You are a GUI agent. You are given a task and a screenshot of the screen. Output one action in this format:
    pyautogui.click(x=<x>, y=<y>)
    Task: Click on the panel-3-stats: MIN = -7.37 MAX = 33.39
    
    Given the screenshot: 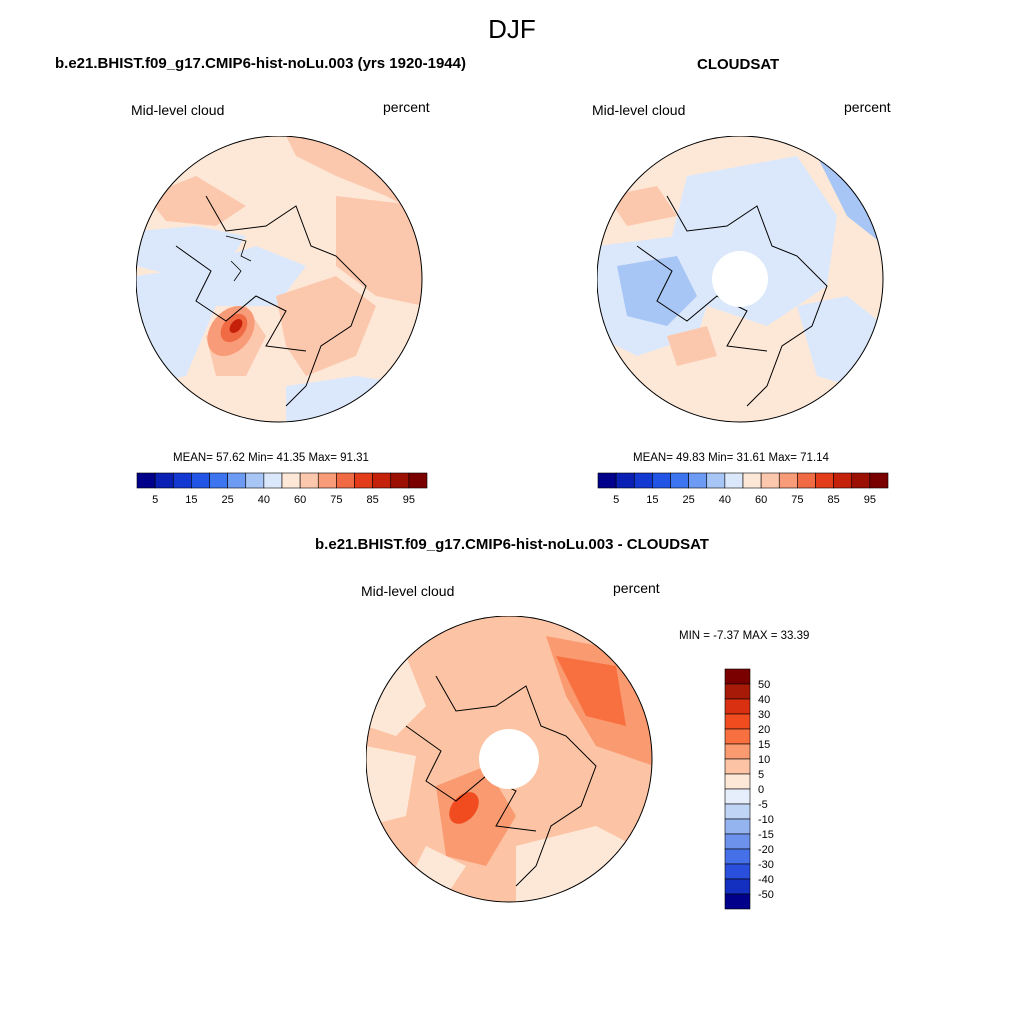 What is the action you would take?
    pyautogui.click(x=744, y=636)
    